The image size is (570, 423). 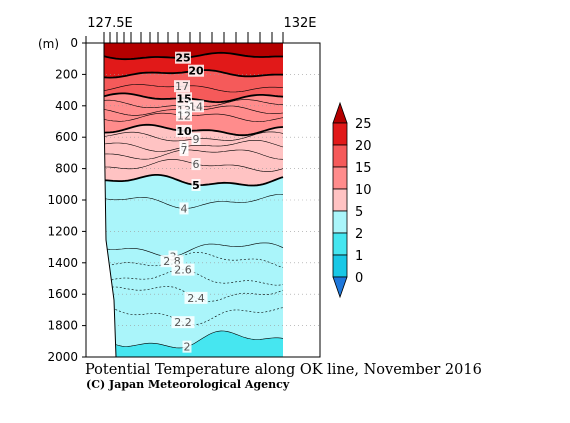 I want to click on seabed-fill, so click(x=101, y=200).